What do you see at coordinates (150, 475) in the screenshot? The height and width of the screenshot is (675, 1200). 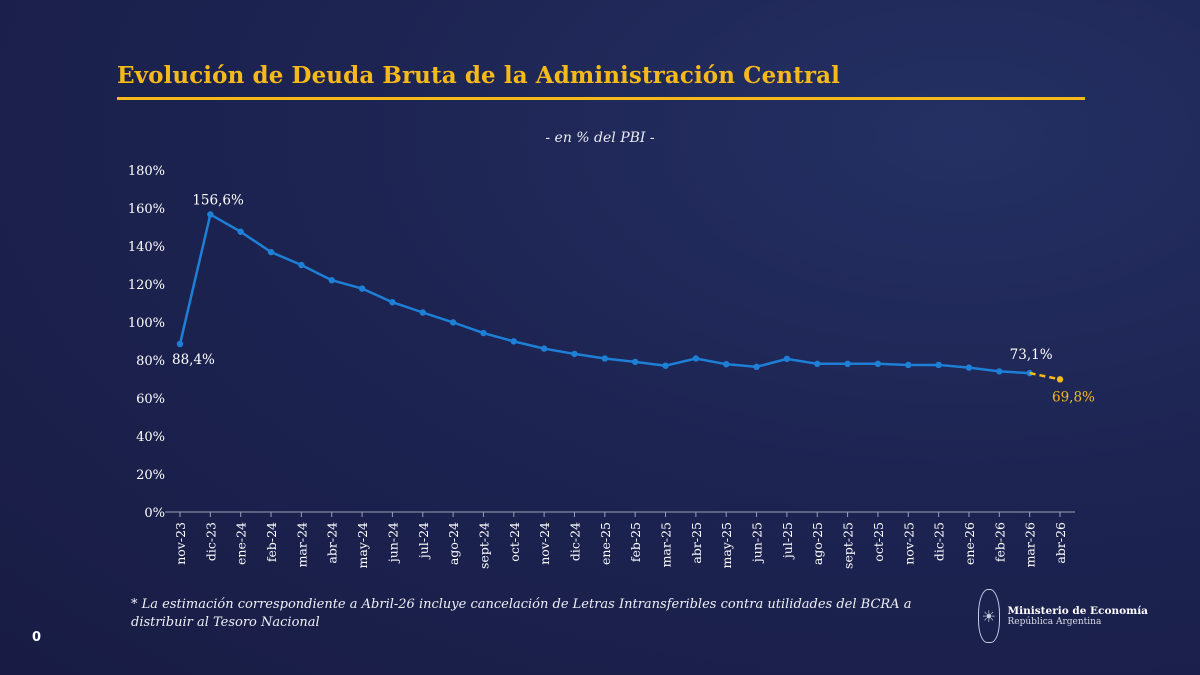 I see `y-tick-label: 20%` at bounding box center [150, 475].